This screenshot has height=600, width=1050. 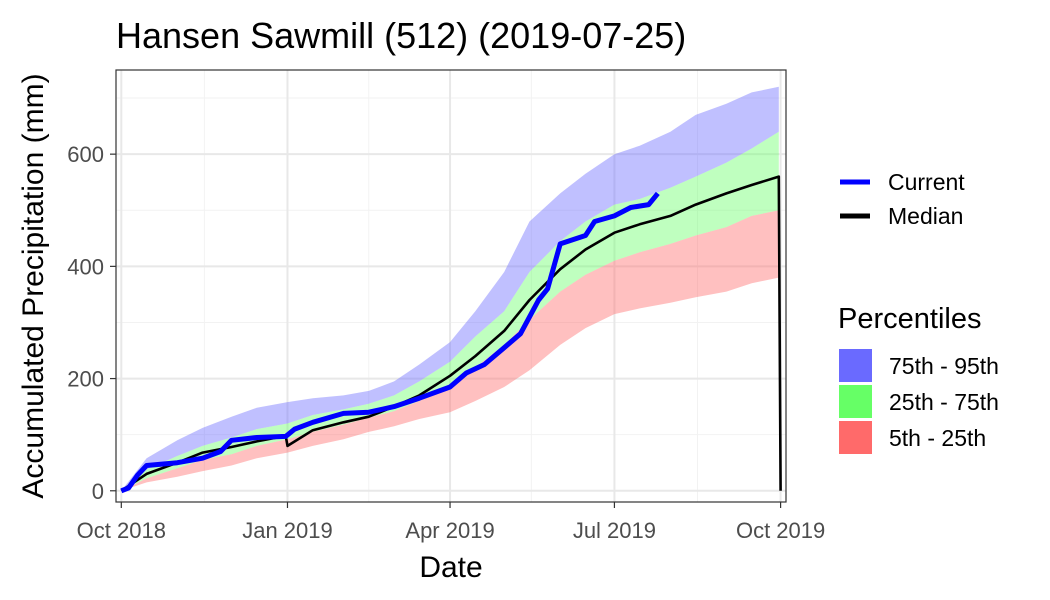 I want to click on legend-percentiles-title: Percentiles, so click(x=909, y=319).